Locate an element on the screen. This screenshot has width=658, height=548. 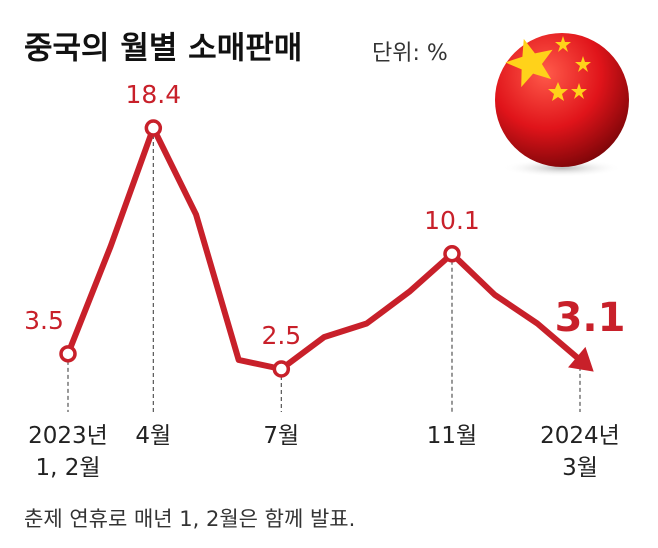
value-label: 2.5 is located at coordinates (281, 335).